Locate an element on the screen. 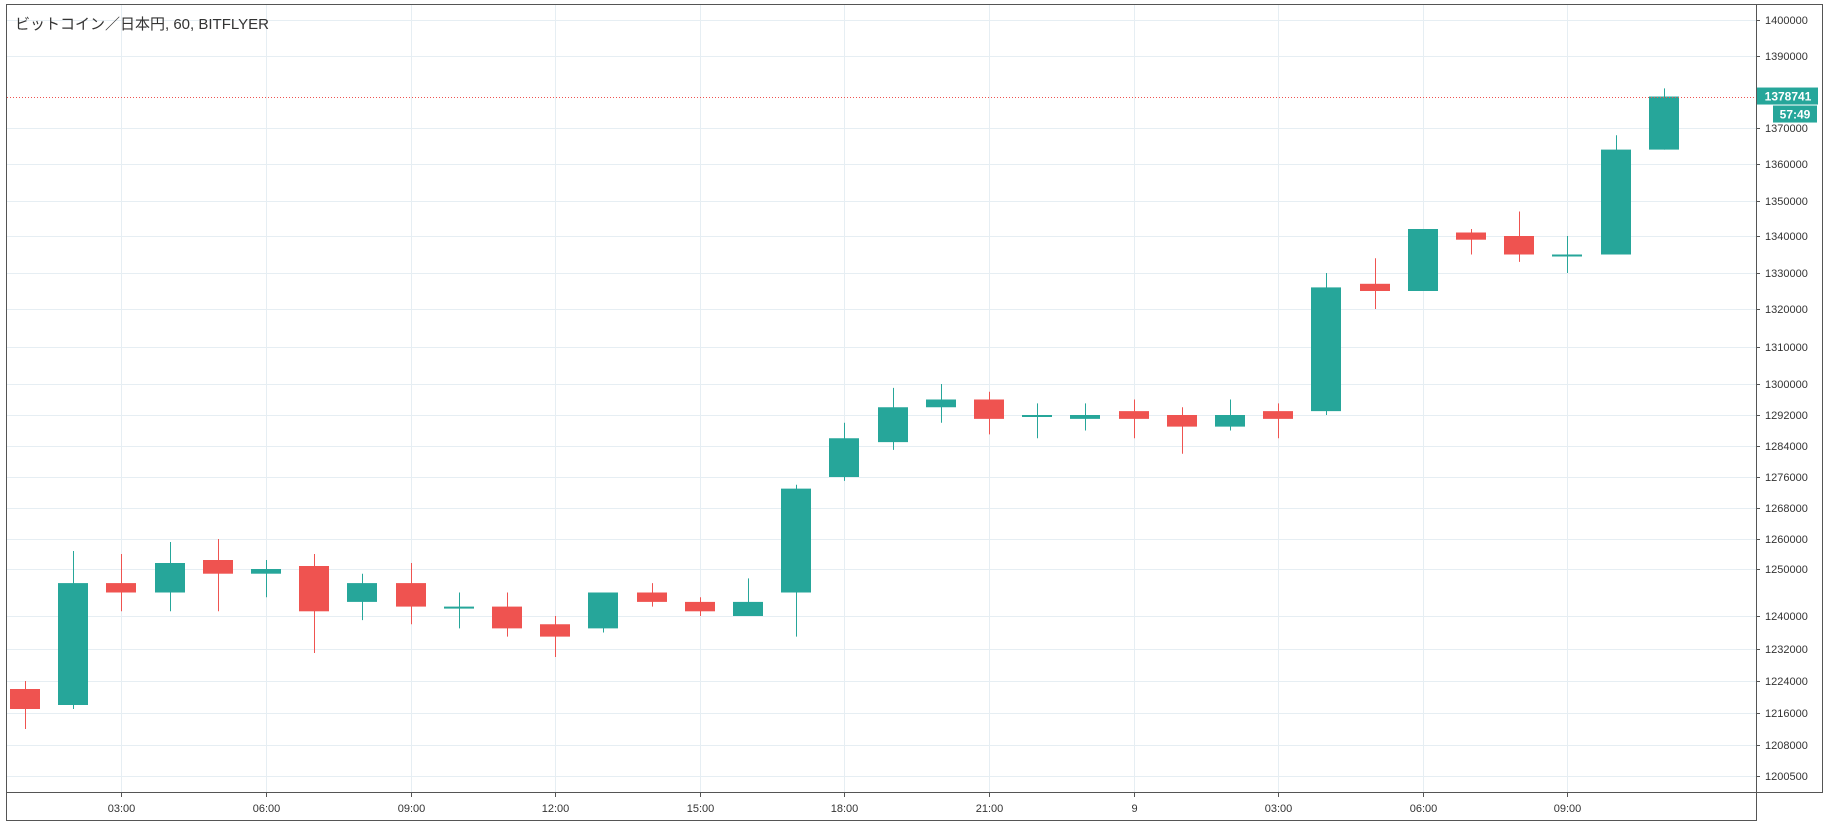 This screenshot has width=1828, height=831. time-tick-label: 9 is located at coordinates (1134, 809).